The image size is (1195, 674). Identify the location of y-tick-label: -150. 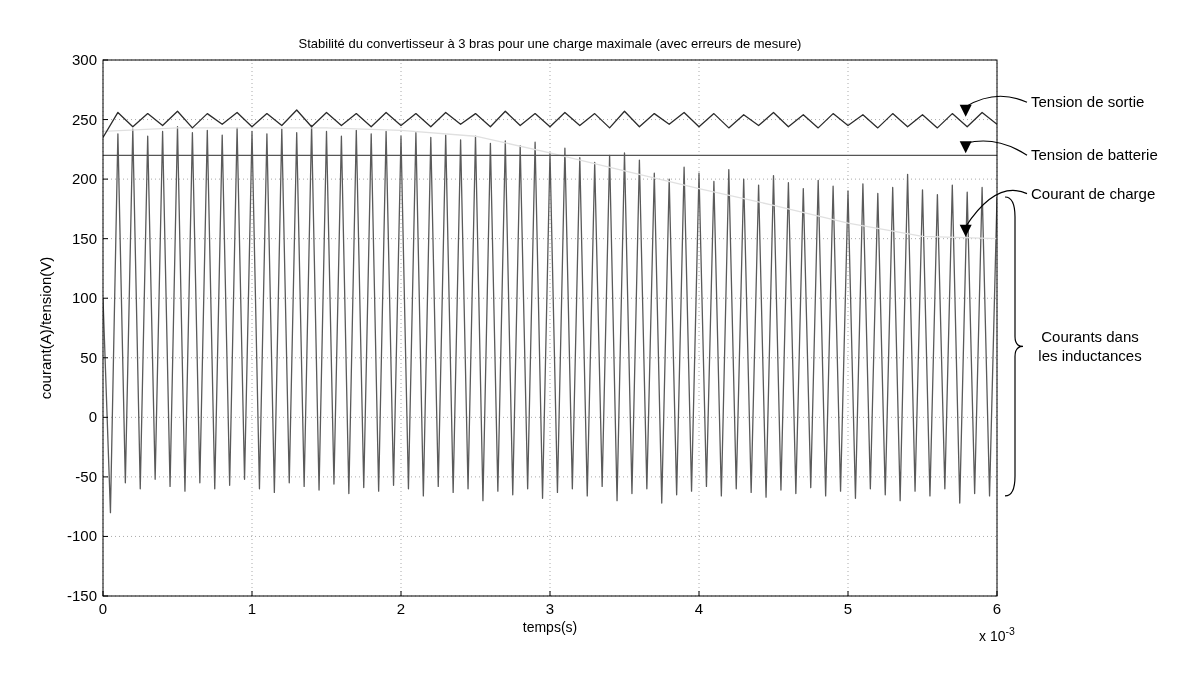
(81, 595).